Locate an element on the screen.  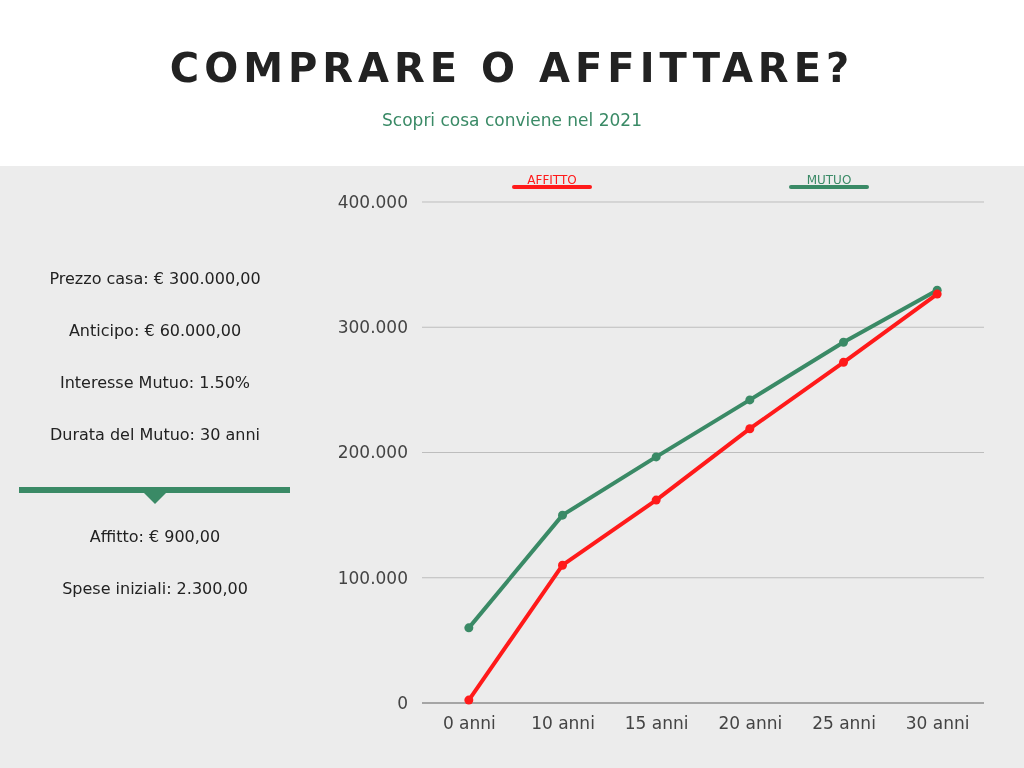
text: Affitto: € 900,00 is located at coordinates (155, 536).